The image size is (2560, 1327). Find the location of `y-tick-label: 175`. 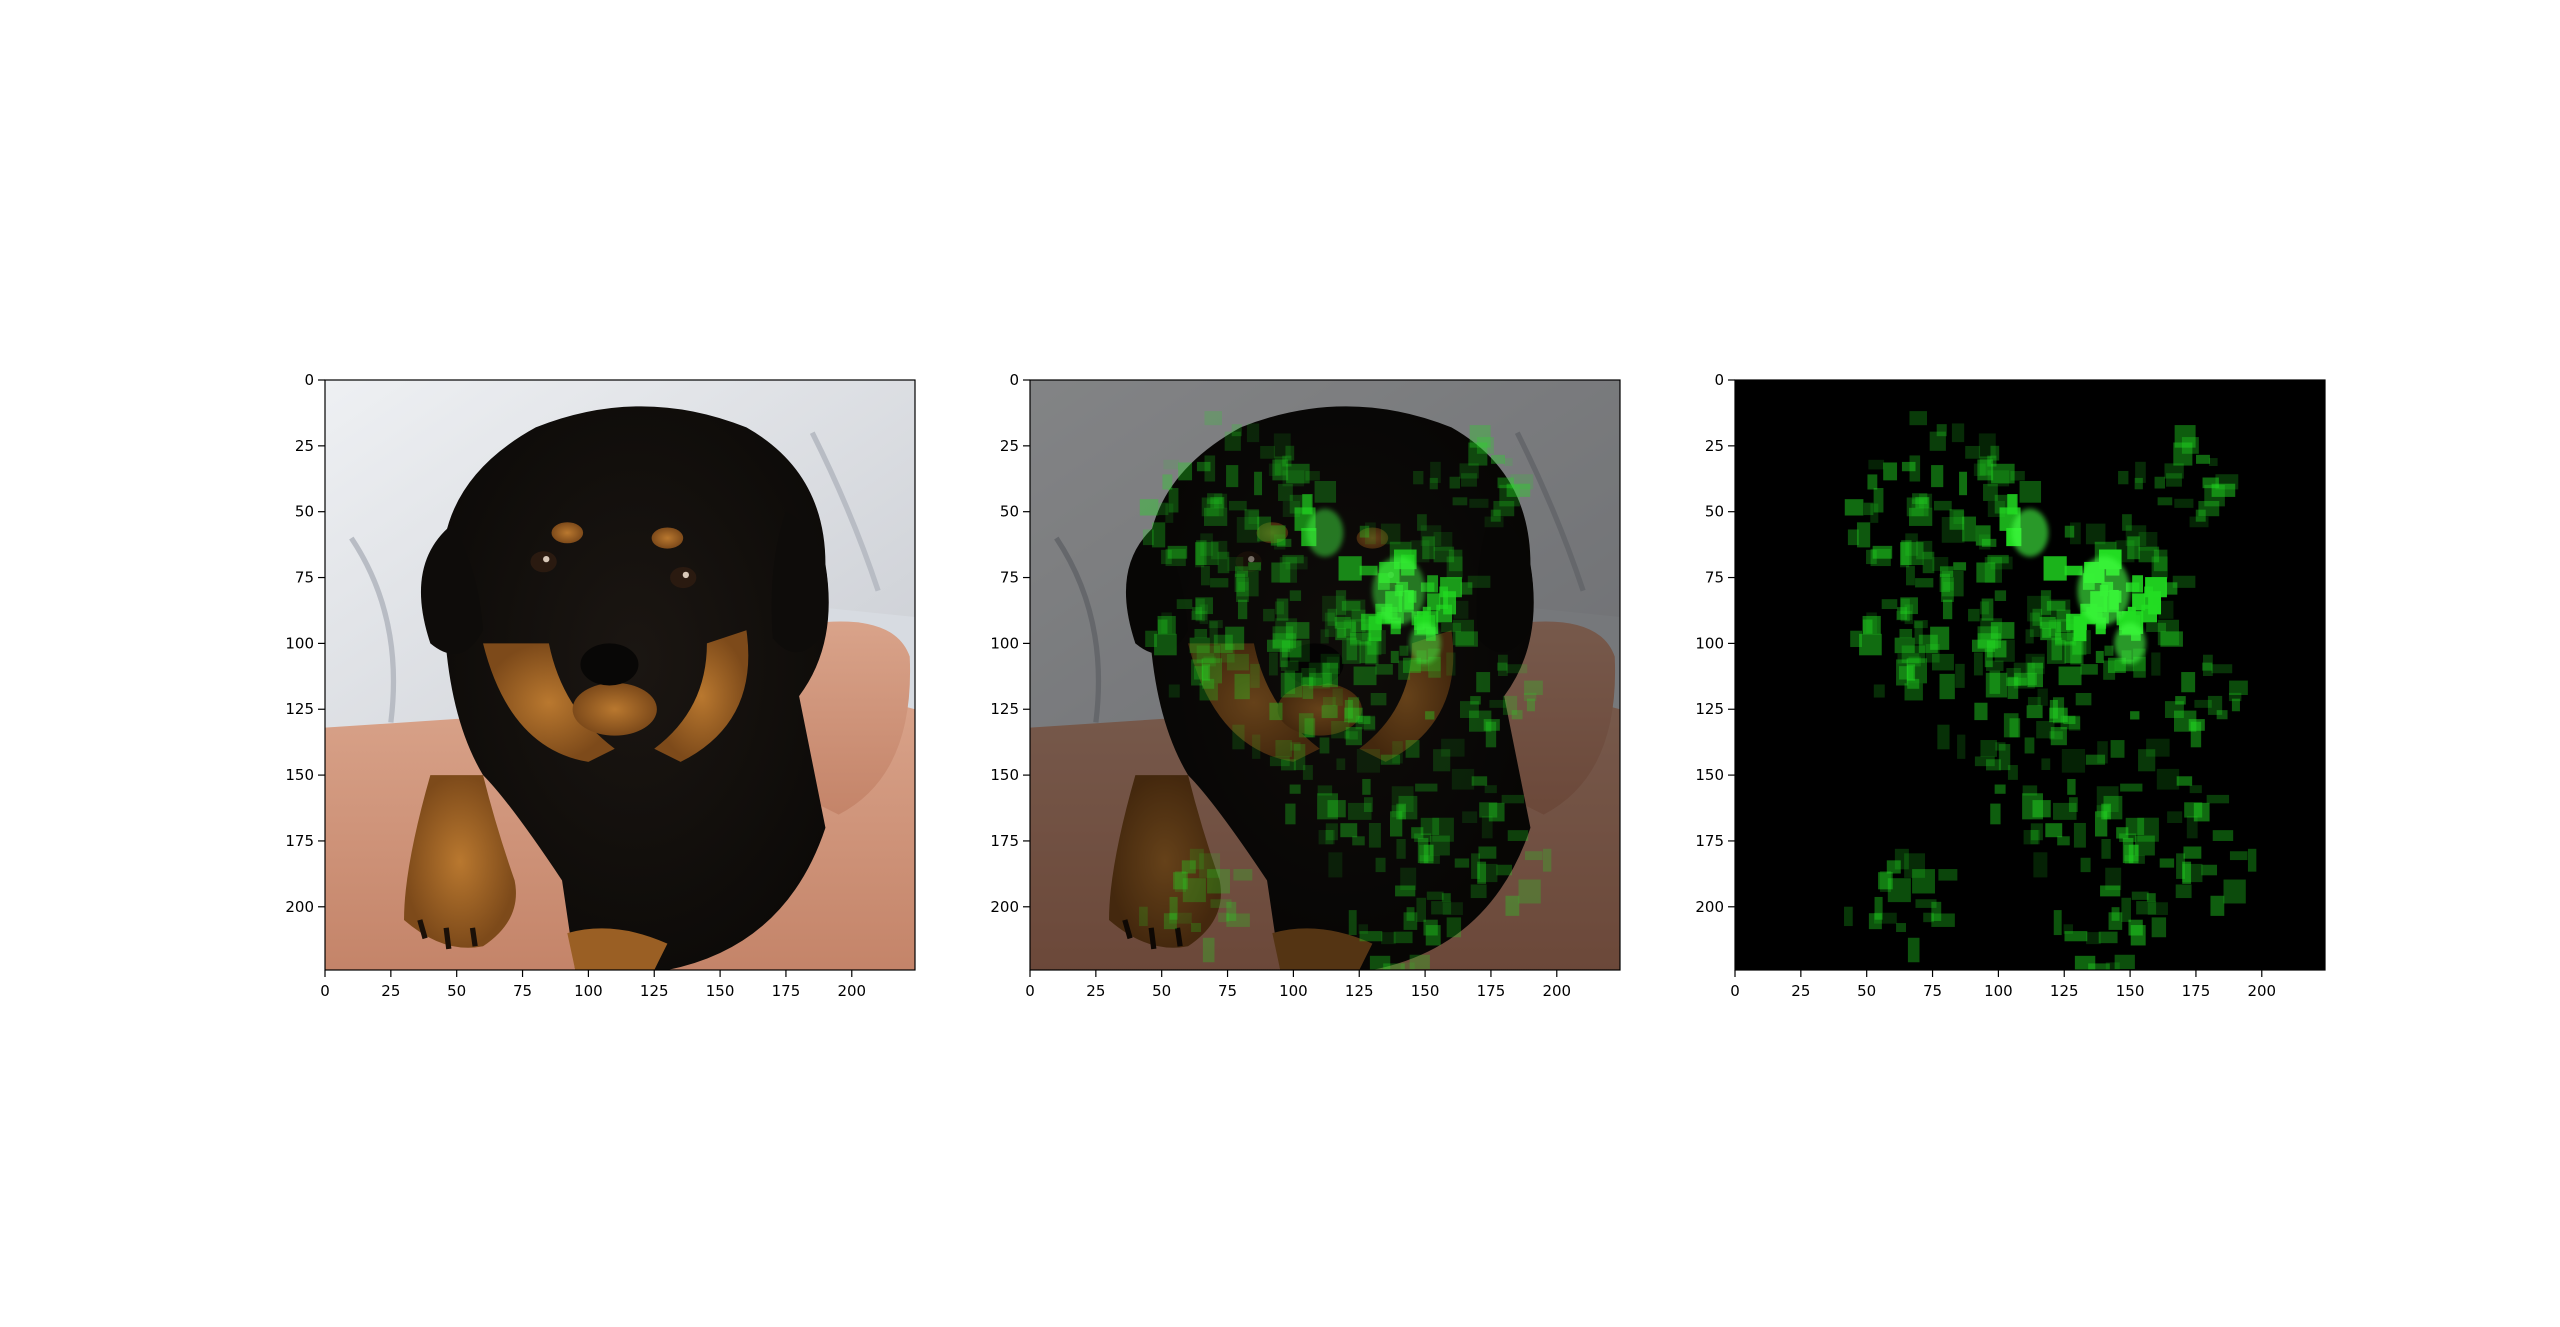

y-tick-label: 175 is located at coordinates (1709, 841).